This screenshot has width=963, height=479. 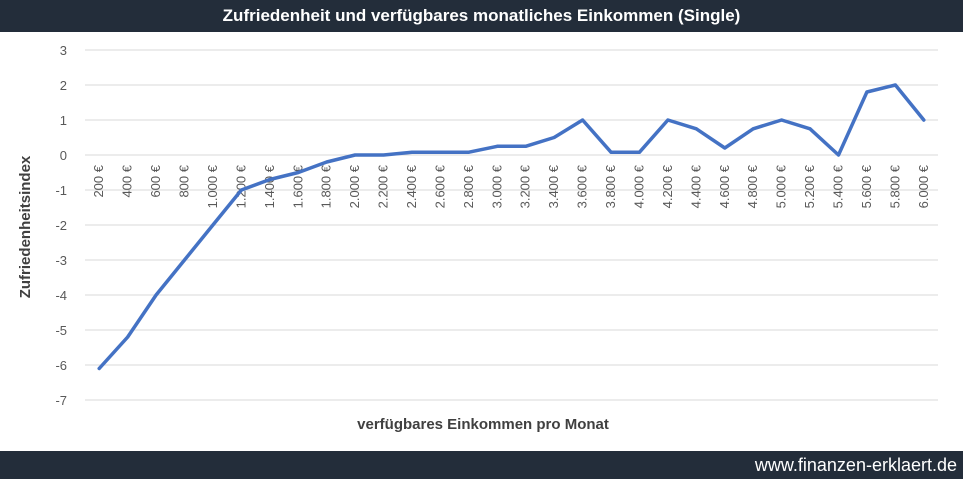 I want to click on x-tick-label: 2.400 €, so click(x=411, y=186).